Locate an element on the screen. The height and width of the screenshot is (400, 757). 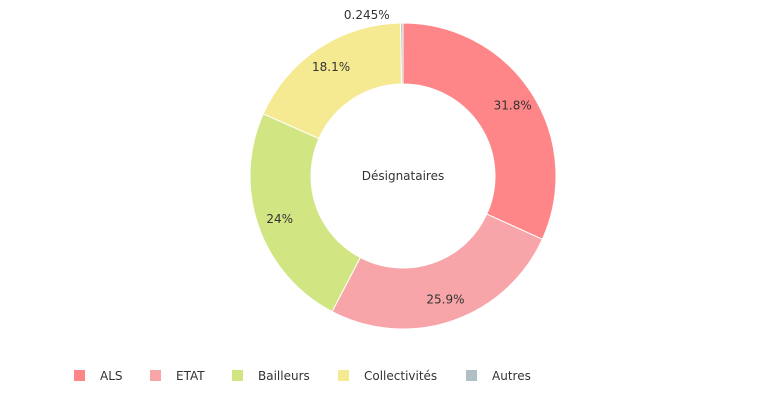
slice-label-bailleurs: 24% is located at coordinates (279, 219).